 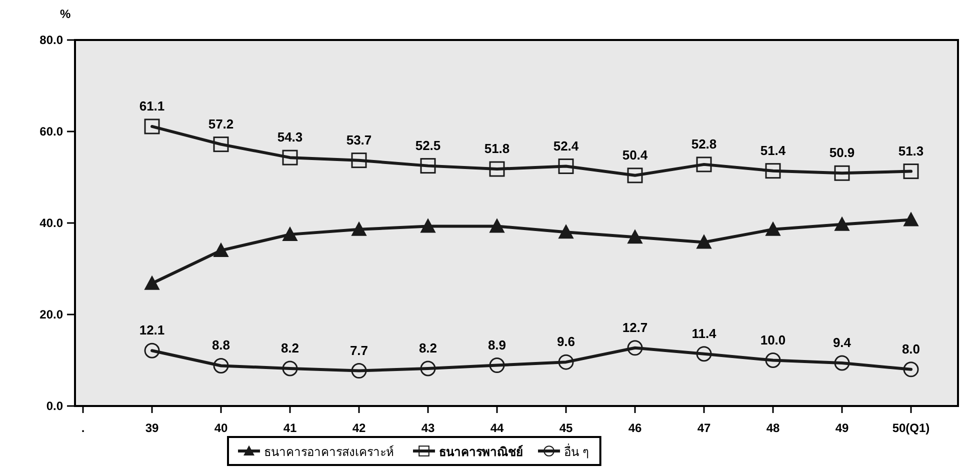 I want to click on data-label: 50.4, so click(x=635, y=154).